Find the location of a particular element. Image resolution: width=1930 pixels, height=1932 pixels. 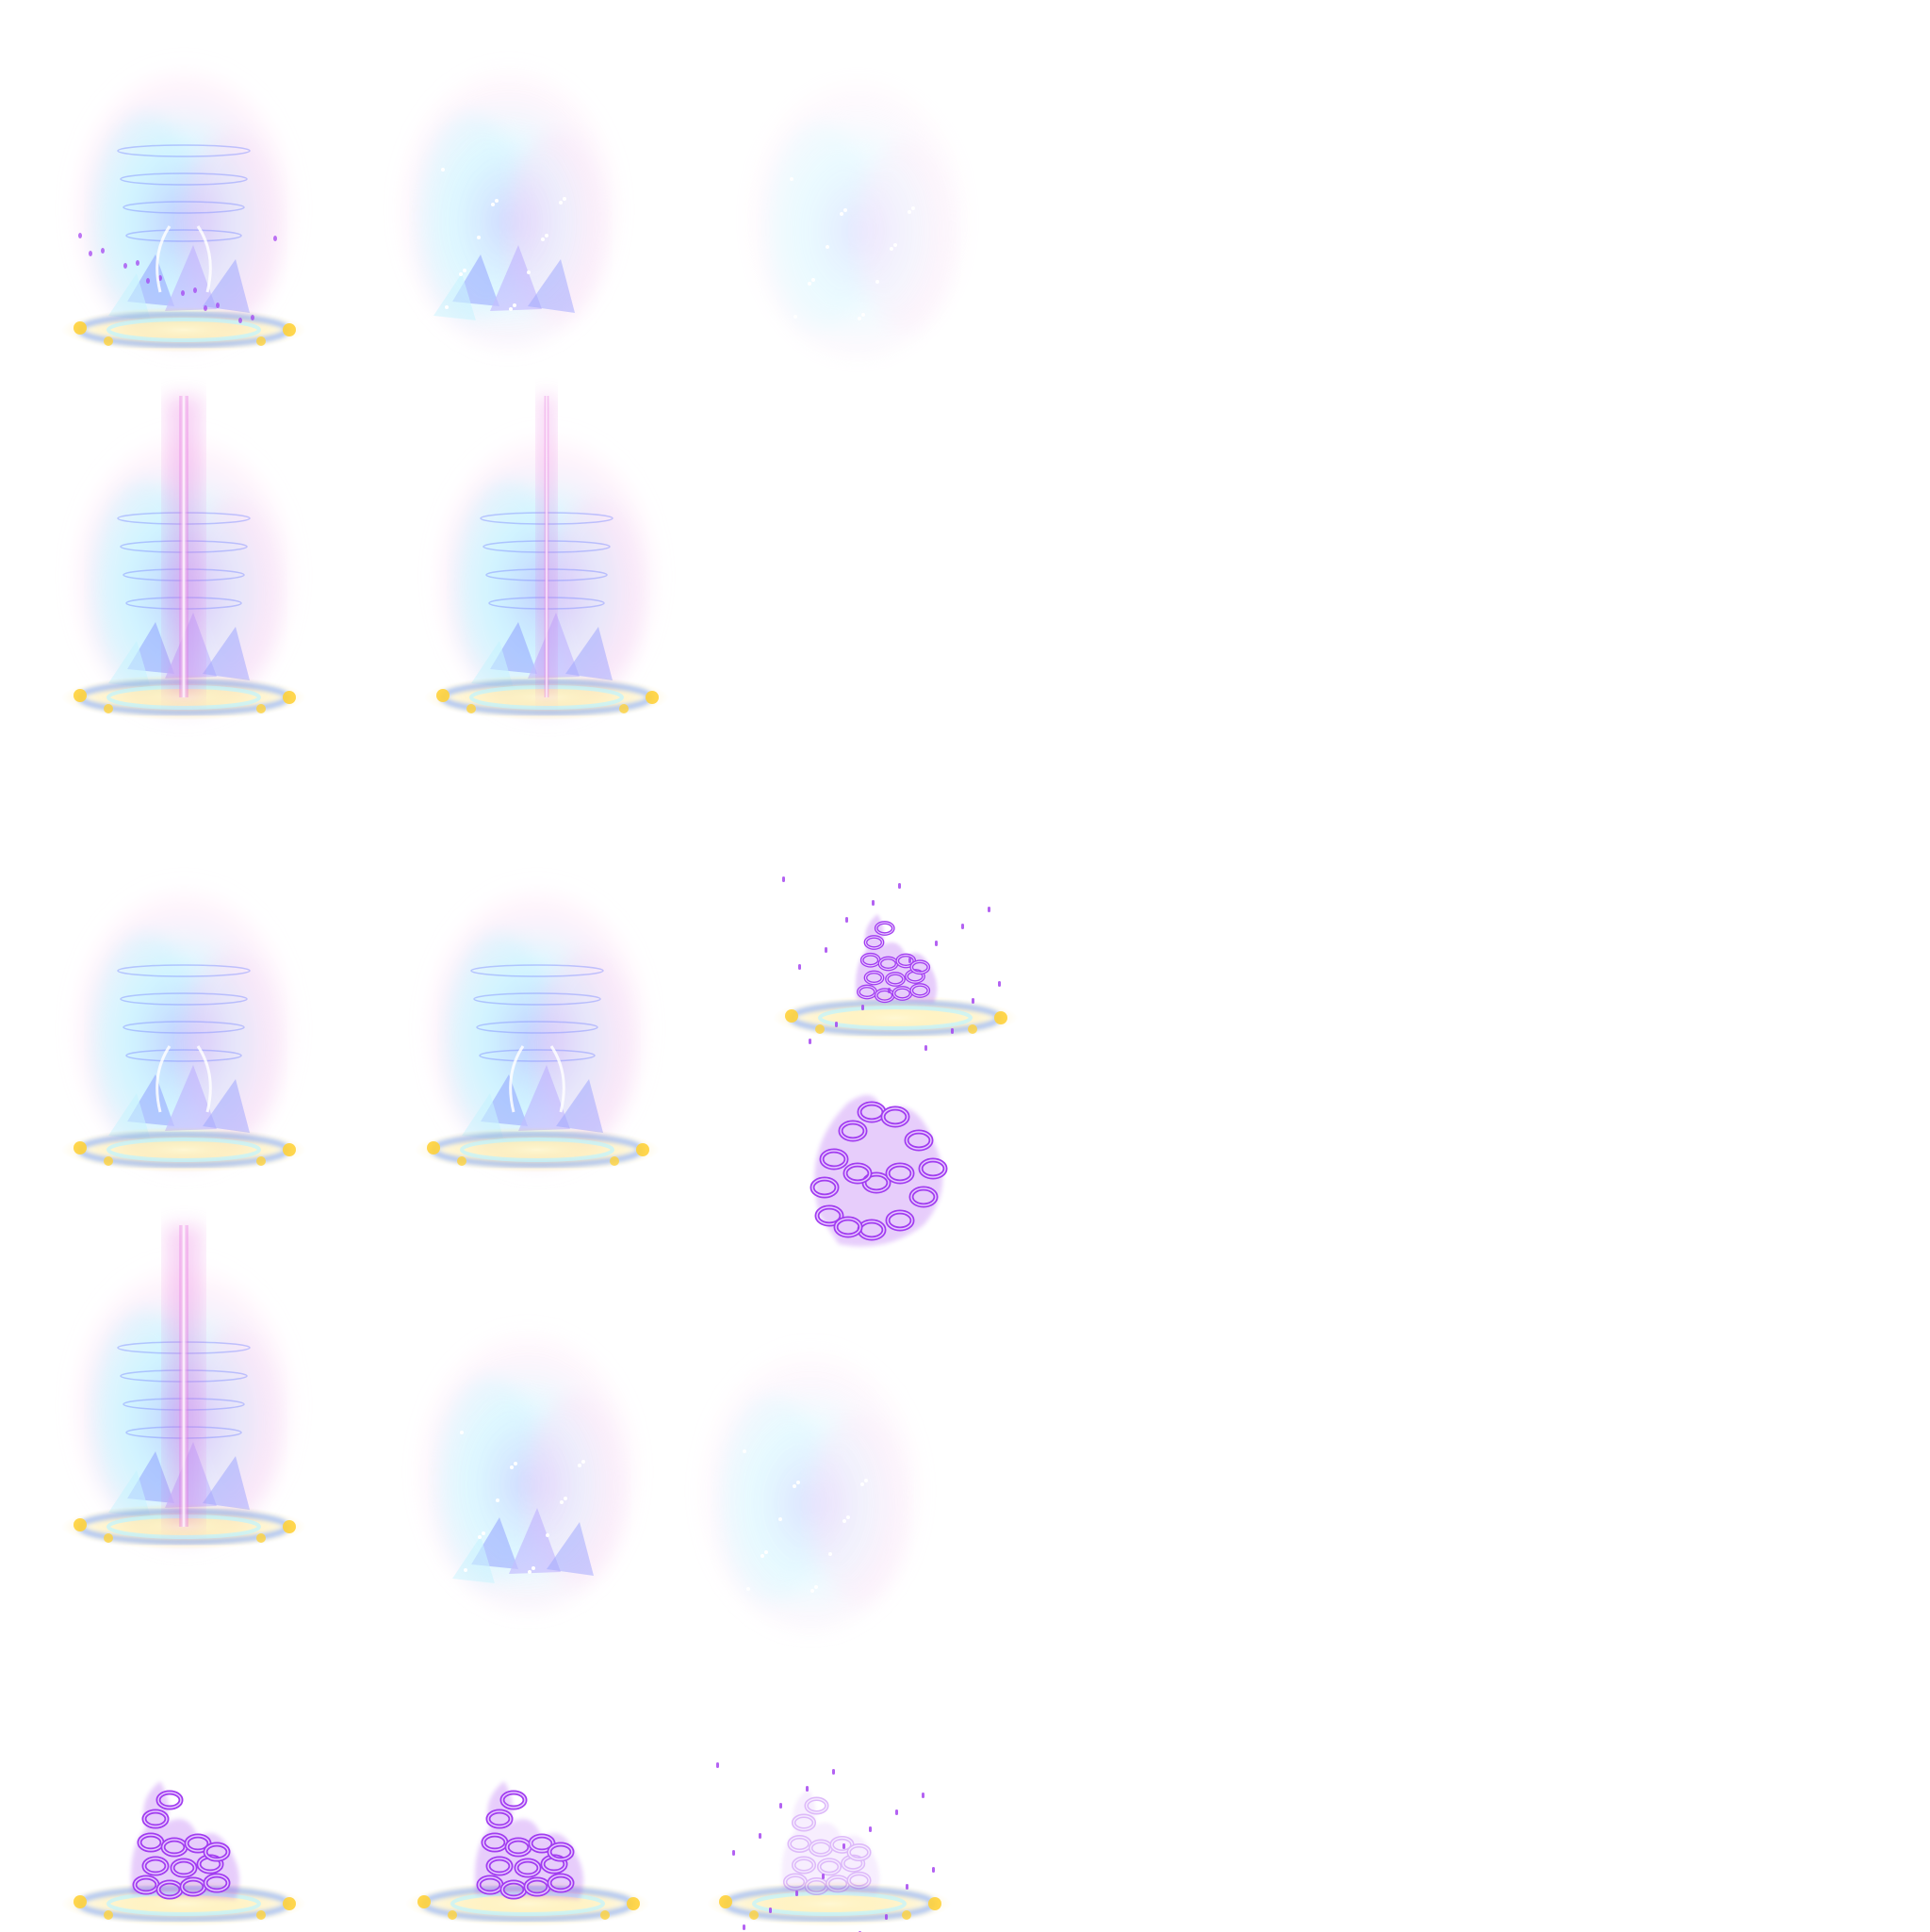

frame-aura-full is located at coordinates (183, 202).